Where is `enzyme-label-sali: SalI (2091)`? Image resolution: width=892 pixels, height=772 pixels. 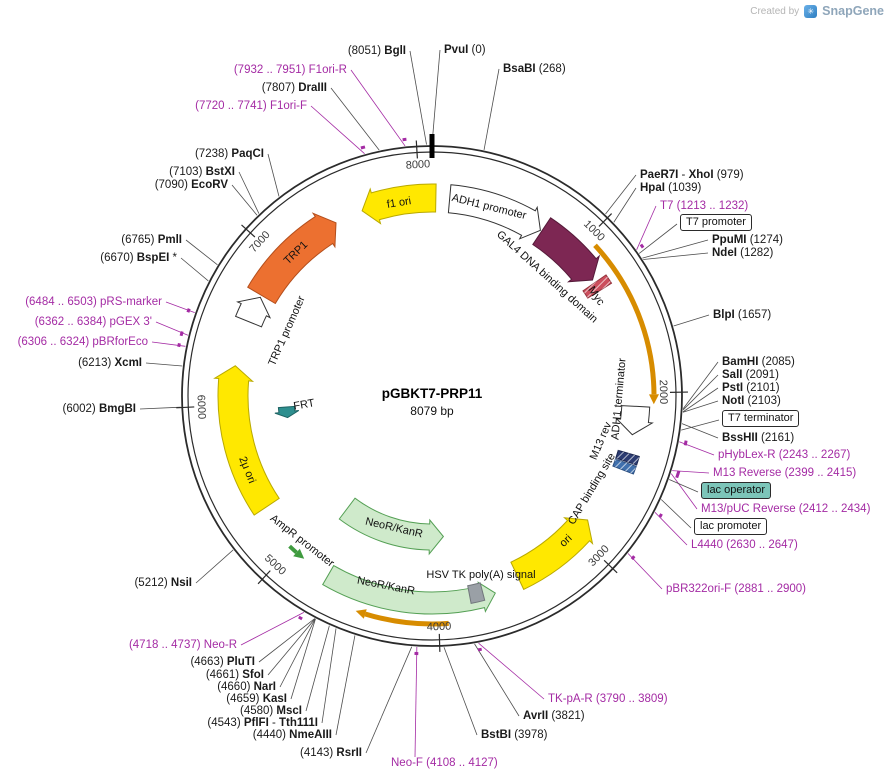
enzyme-label-sali: SalI (2091) is located at coordinates (750, 375).